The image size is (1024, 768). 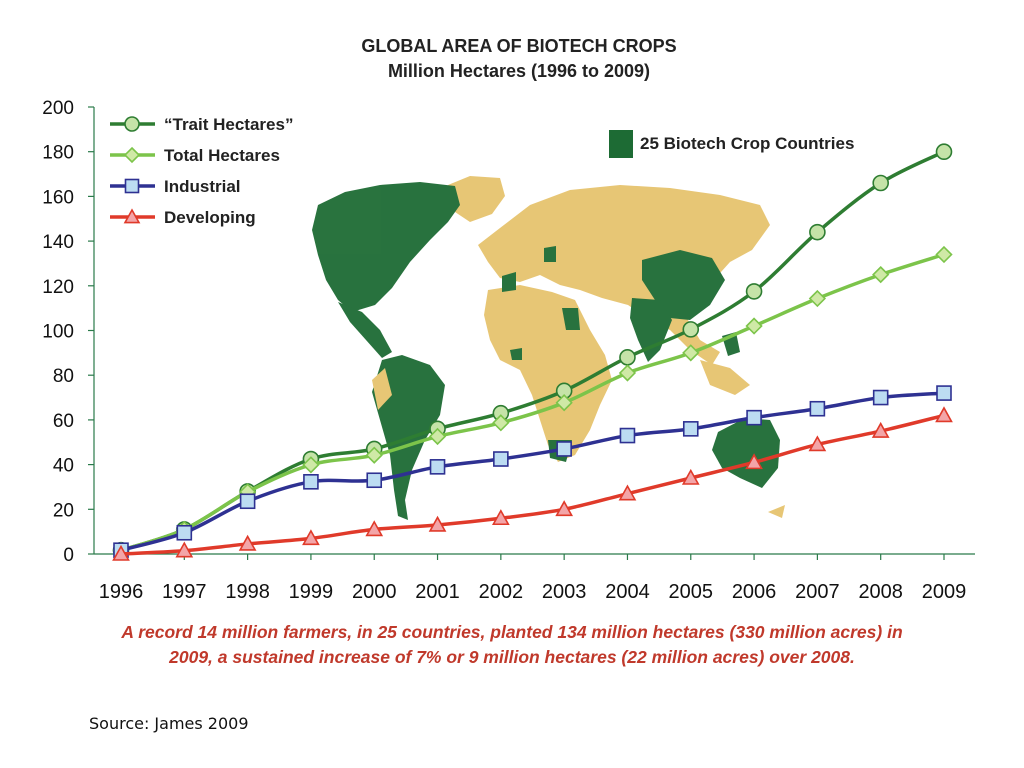 I want to click on legend-item: “Trait Hectares”, so click(x=201, y=124).